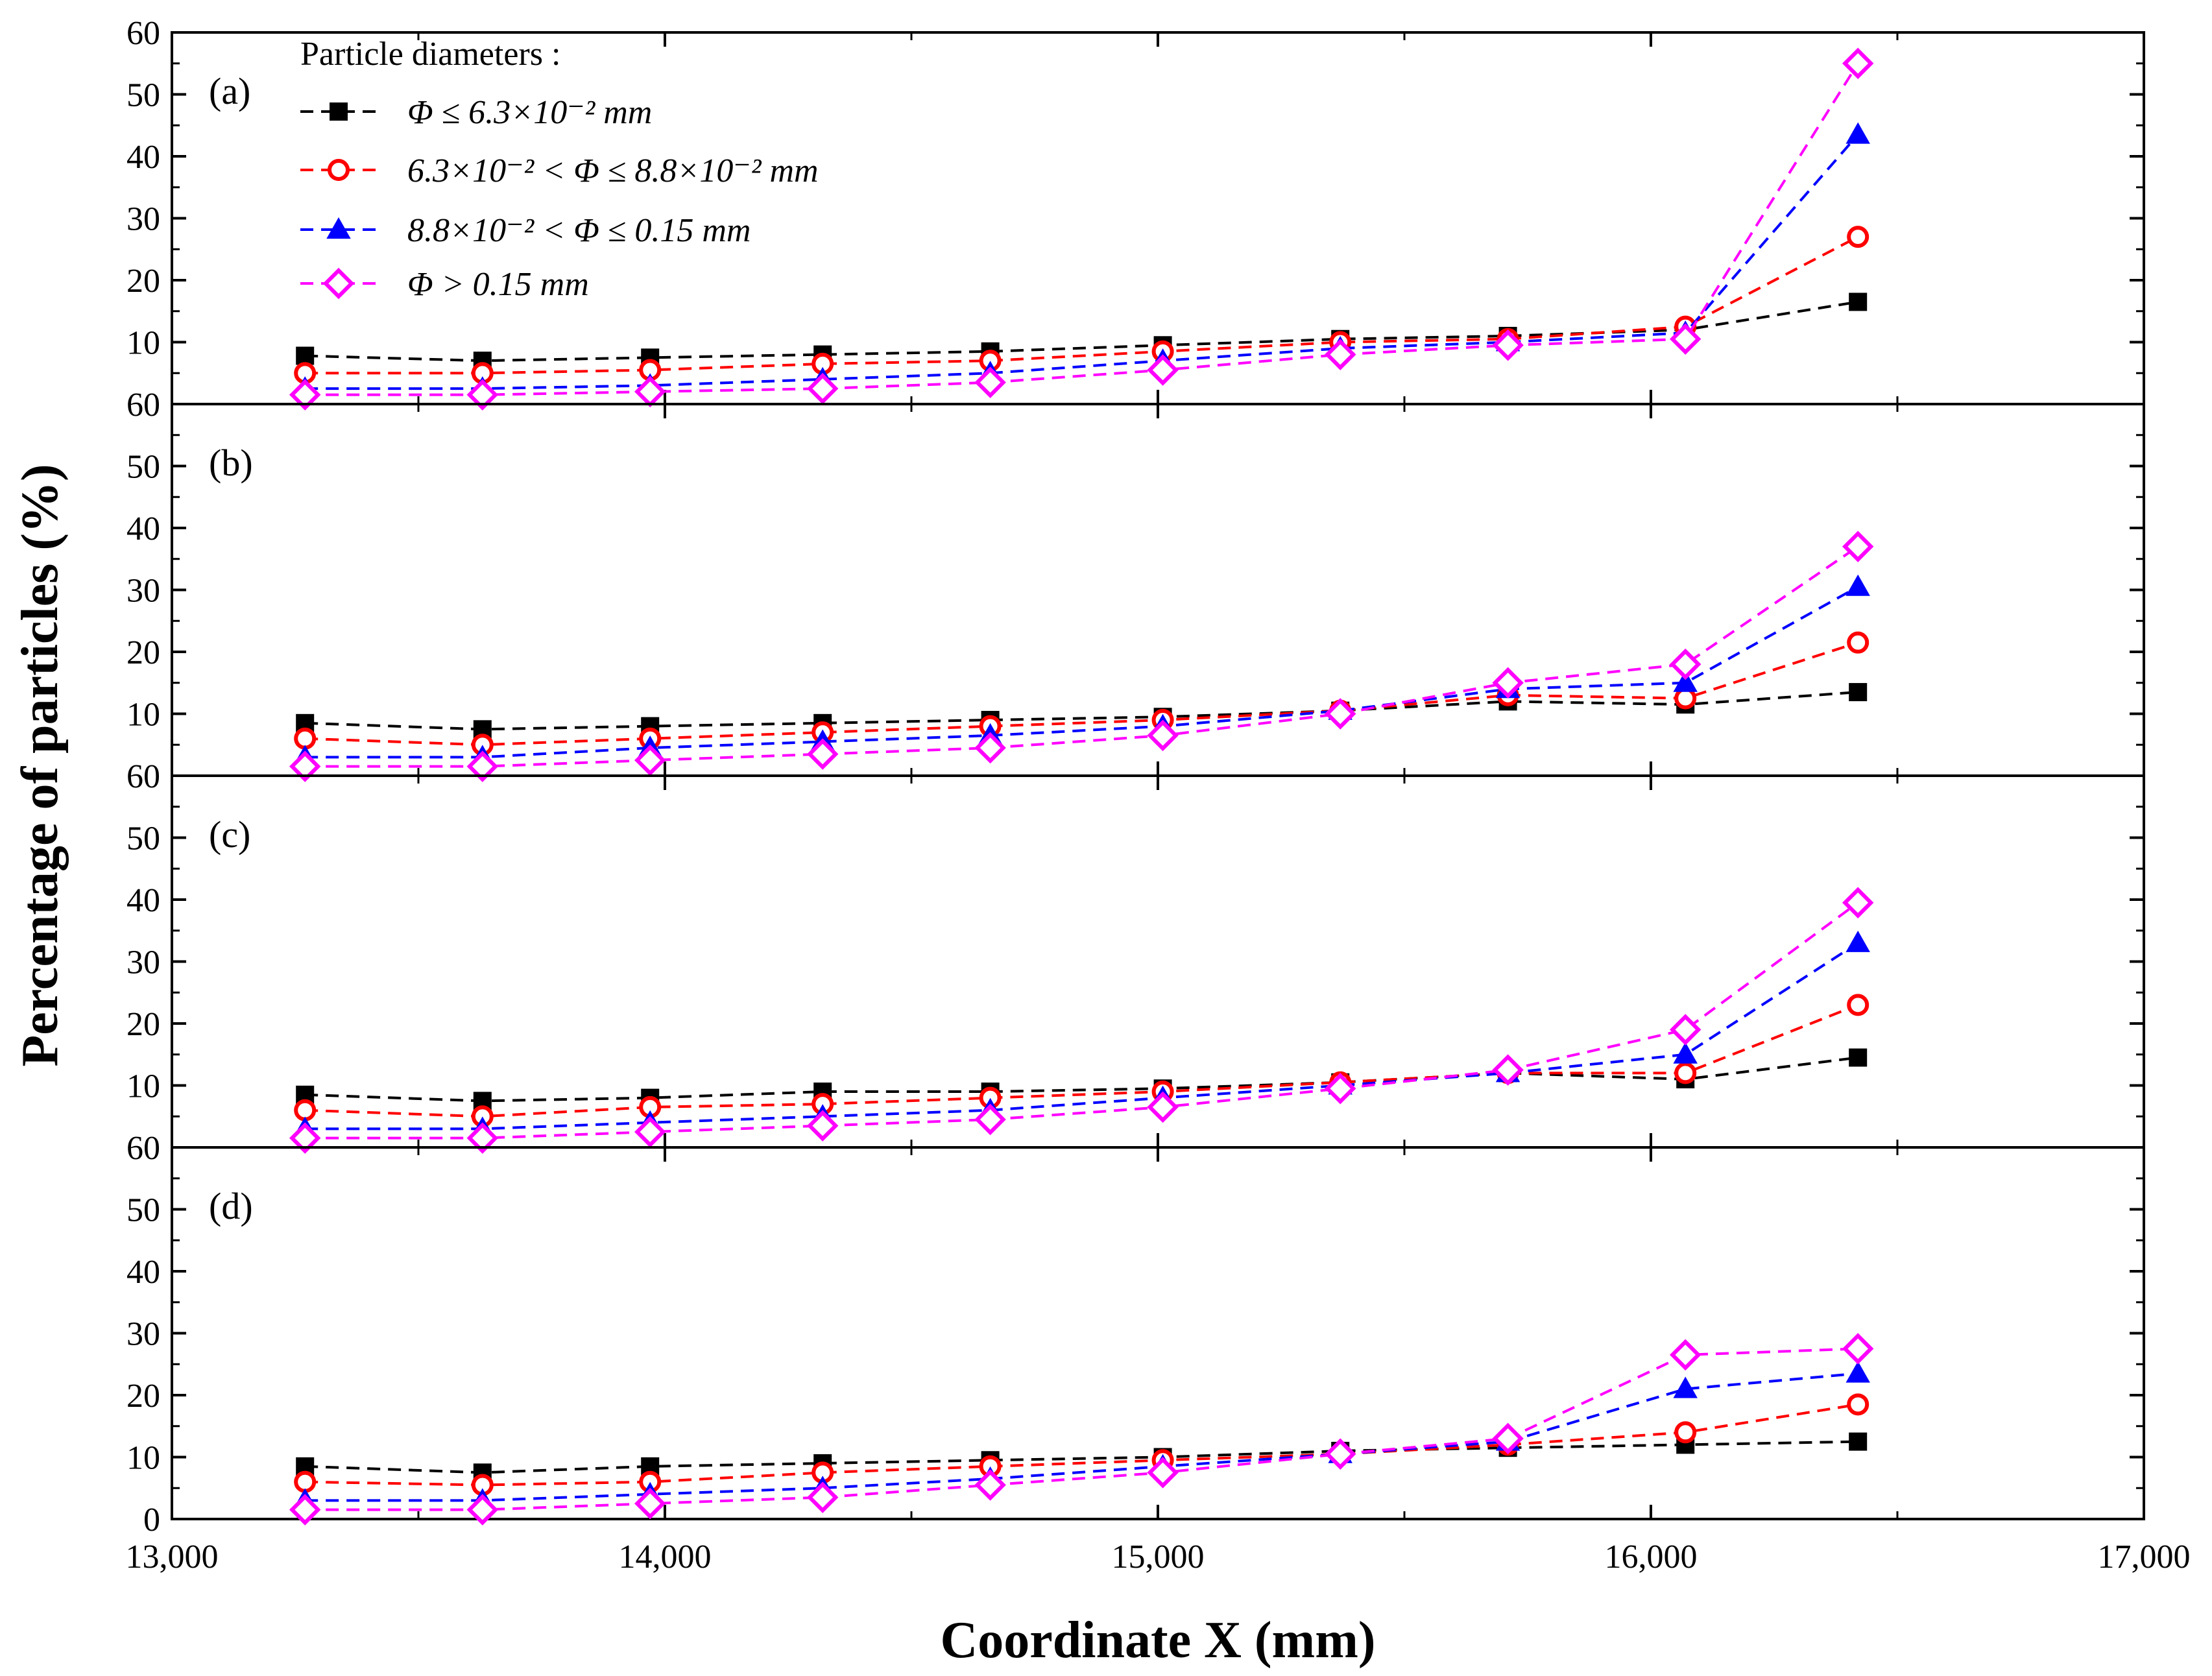 The width and height of the screenshot is (2212, 1676). What do you see at coordinates (231, 1206) in the screenshot?
I see `panel-label: (d)` at bounding box center [231, 1206].